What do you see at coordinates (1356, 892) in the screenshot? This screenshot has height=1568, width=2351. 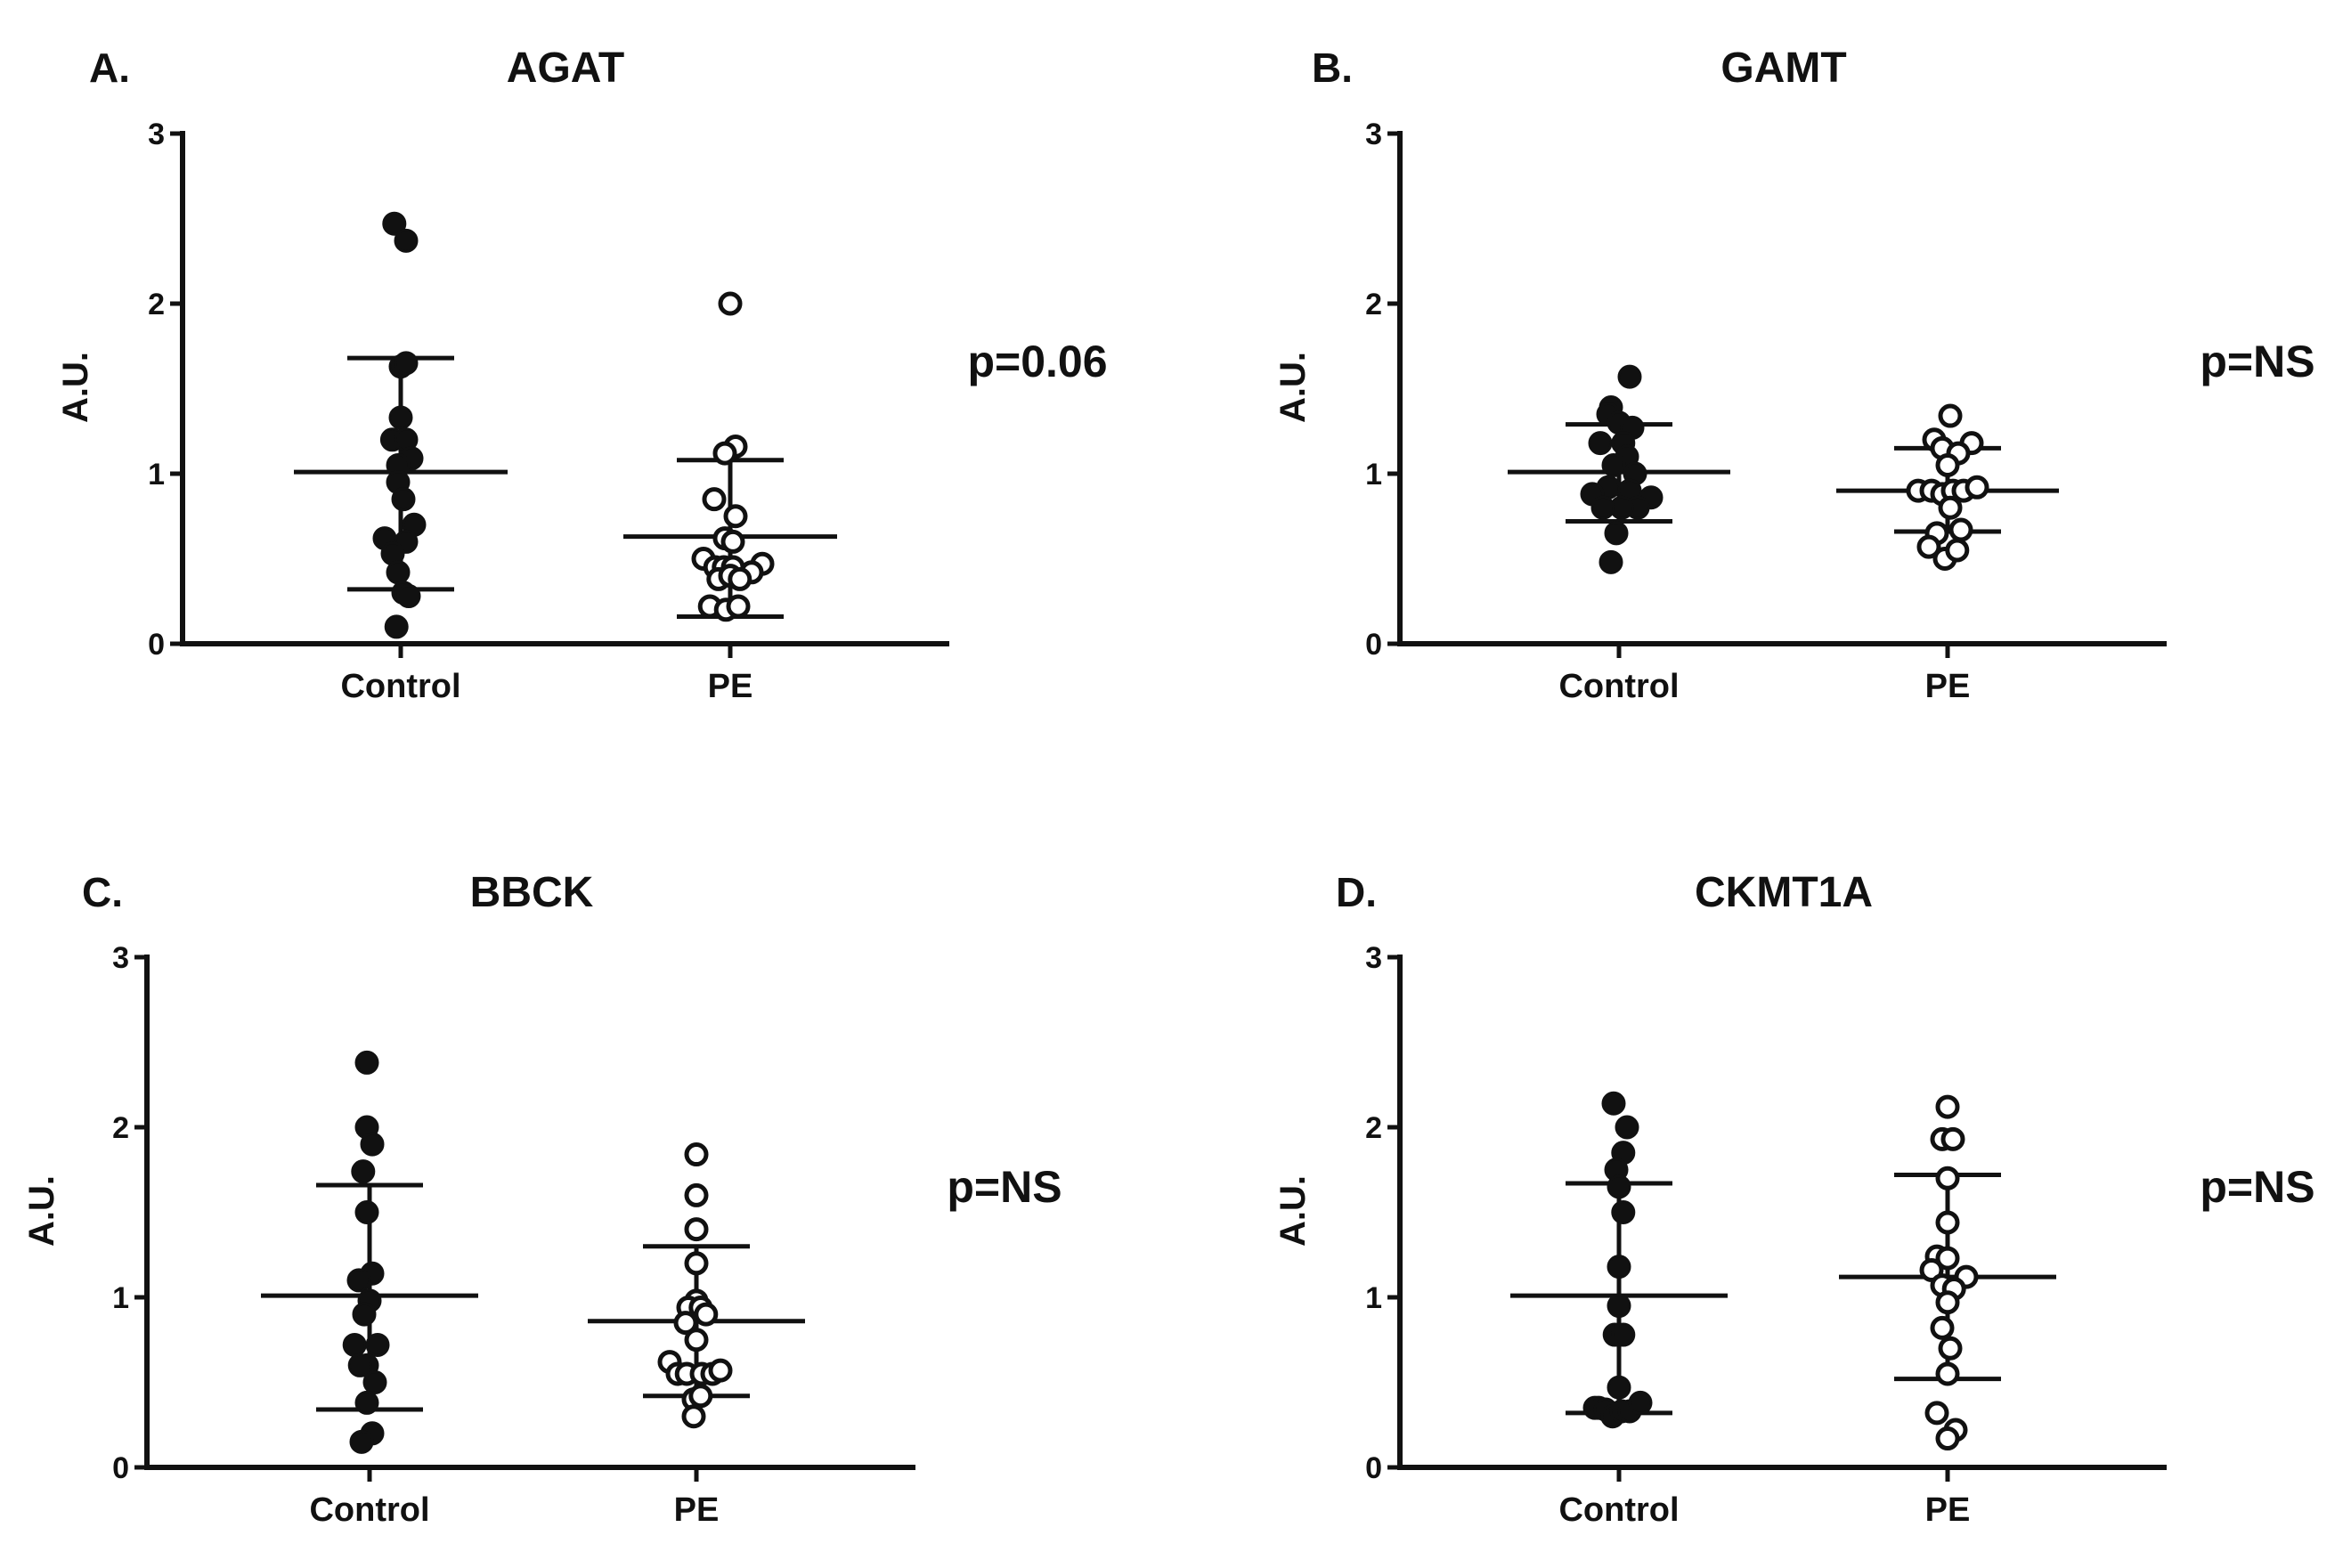 I see `panel-label: D.` at bounding box center [1356, 892].